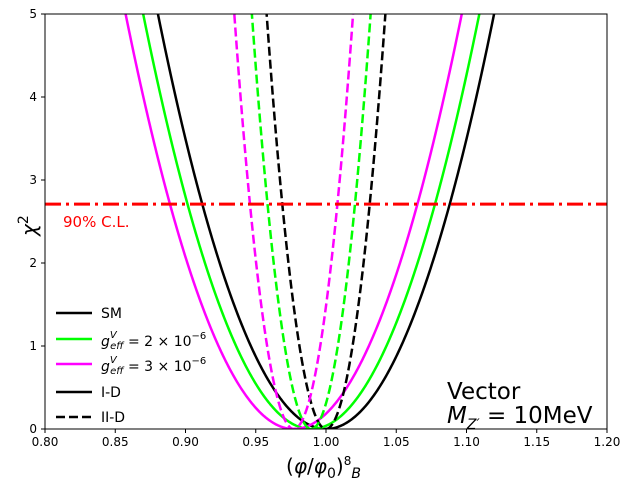 The image size is (631, 487). I want to click on x-tick-label: 0.85, so click(115, 442).